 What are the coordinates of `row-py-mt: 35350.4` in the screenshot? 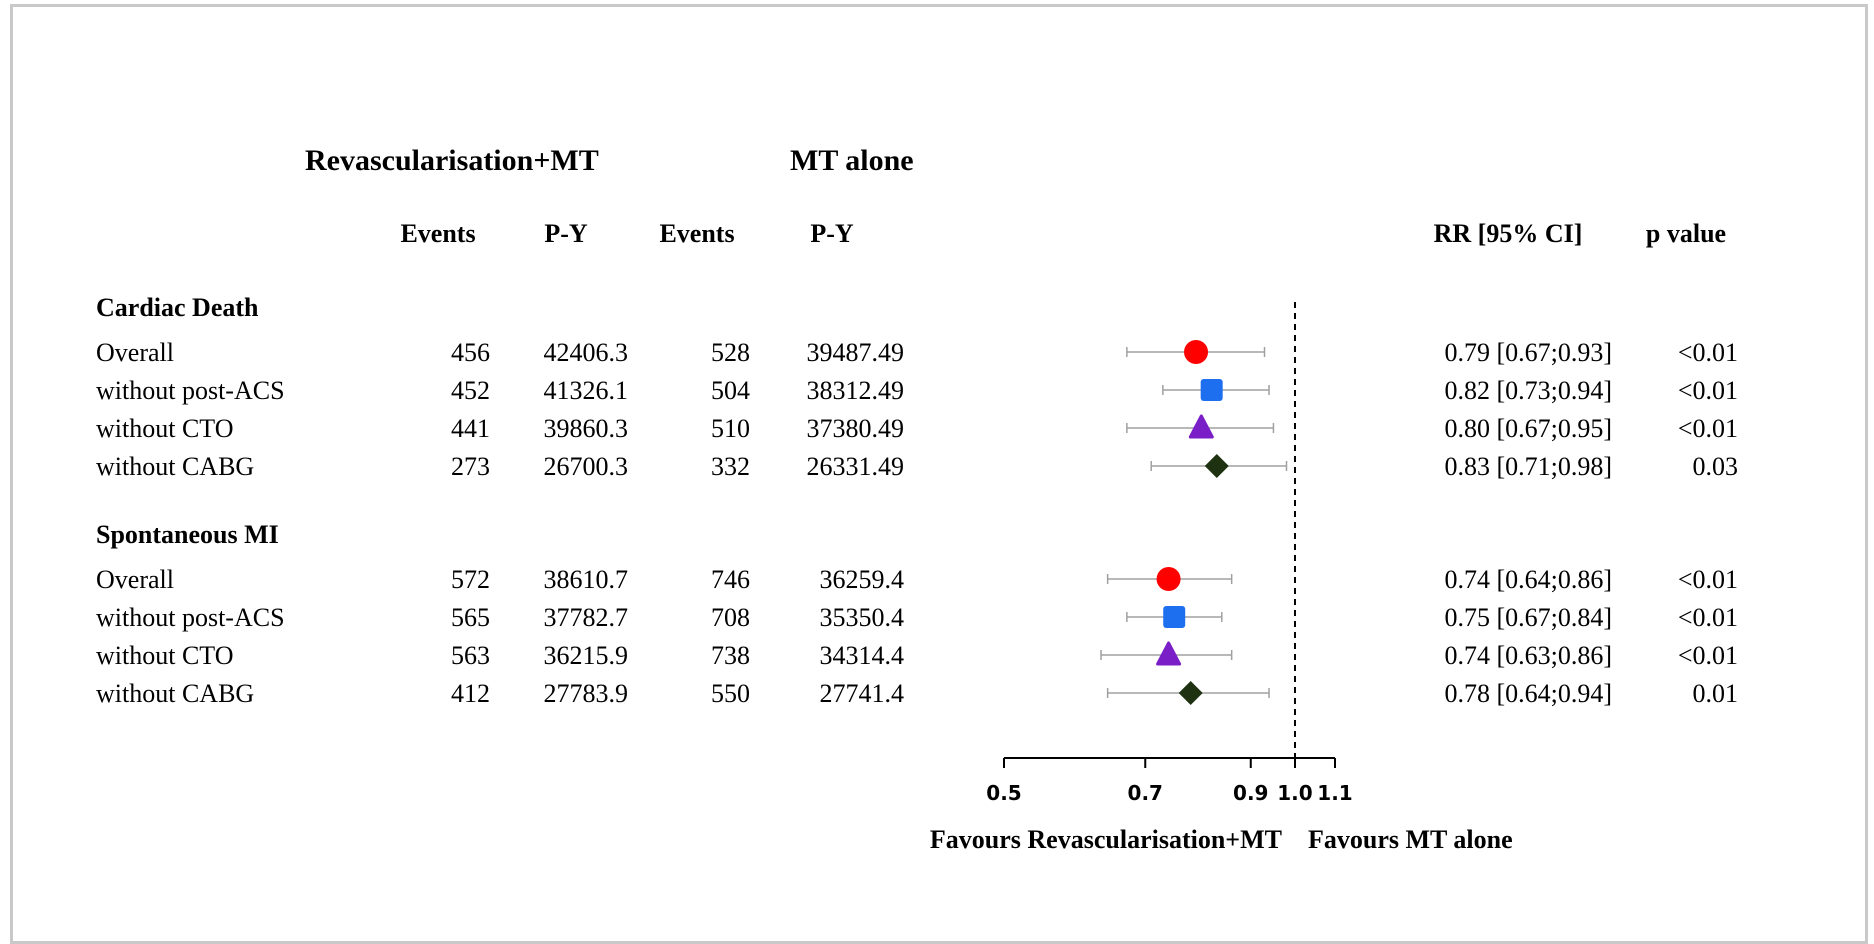 It's located at (862, 617).